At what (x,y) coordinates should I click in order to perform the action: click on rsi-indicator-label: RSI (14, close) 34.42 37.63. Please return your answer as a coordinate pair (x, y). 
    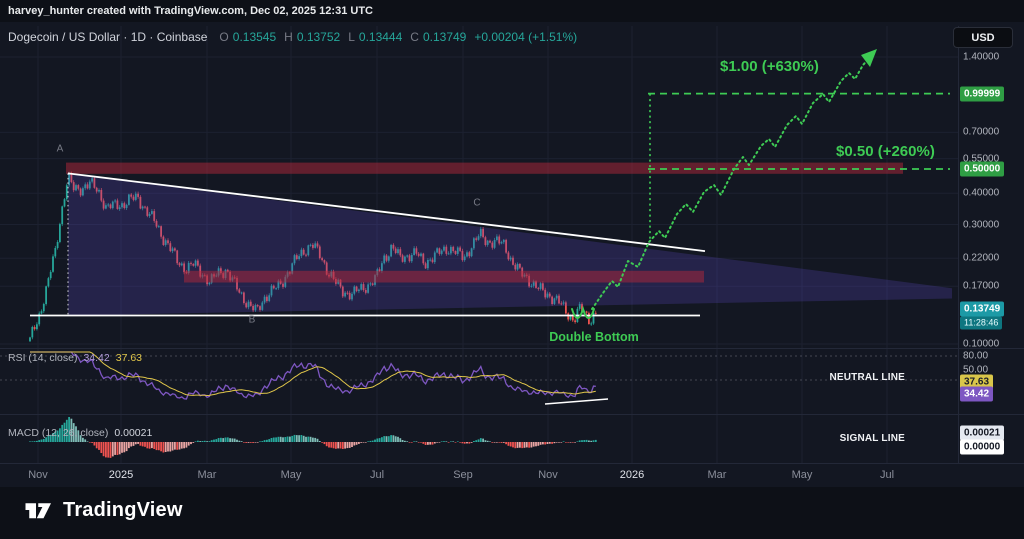
    Looking at the image, I should click on (75, 358).